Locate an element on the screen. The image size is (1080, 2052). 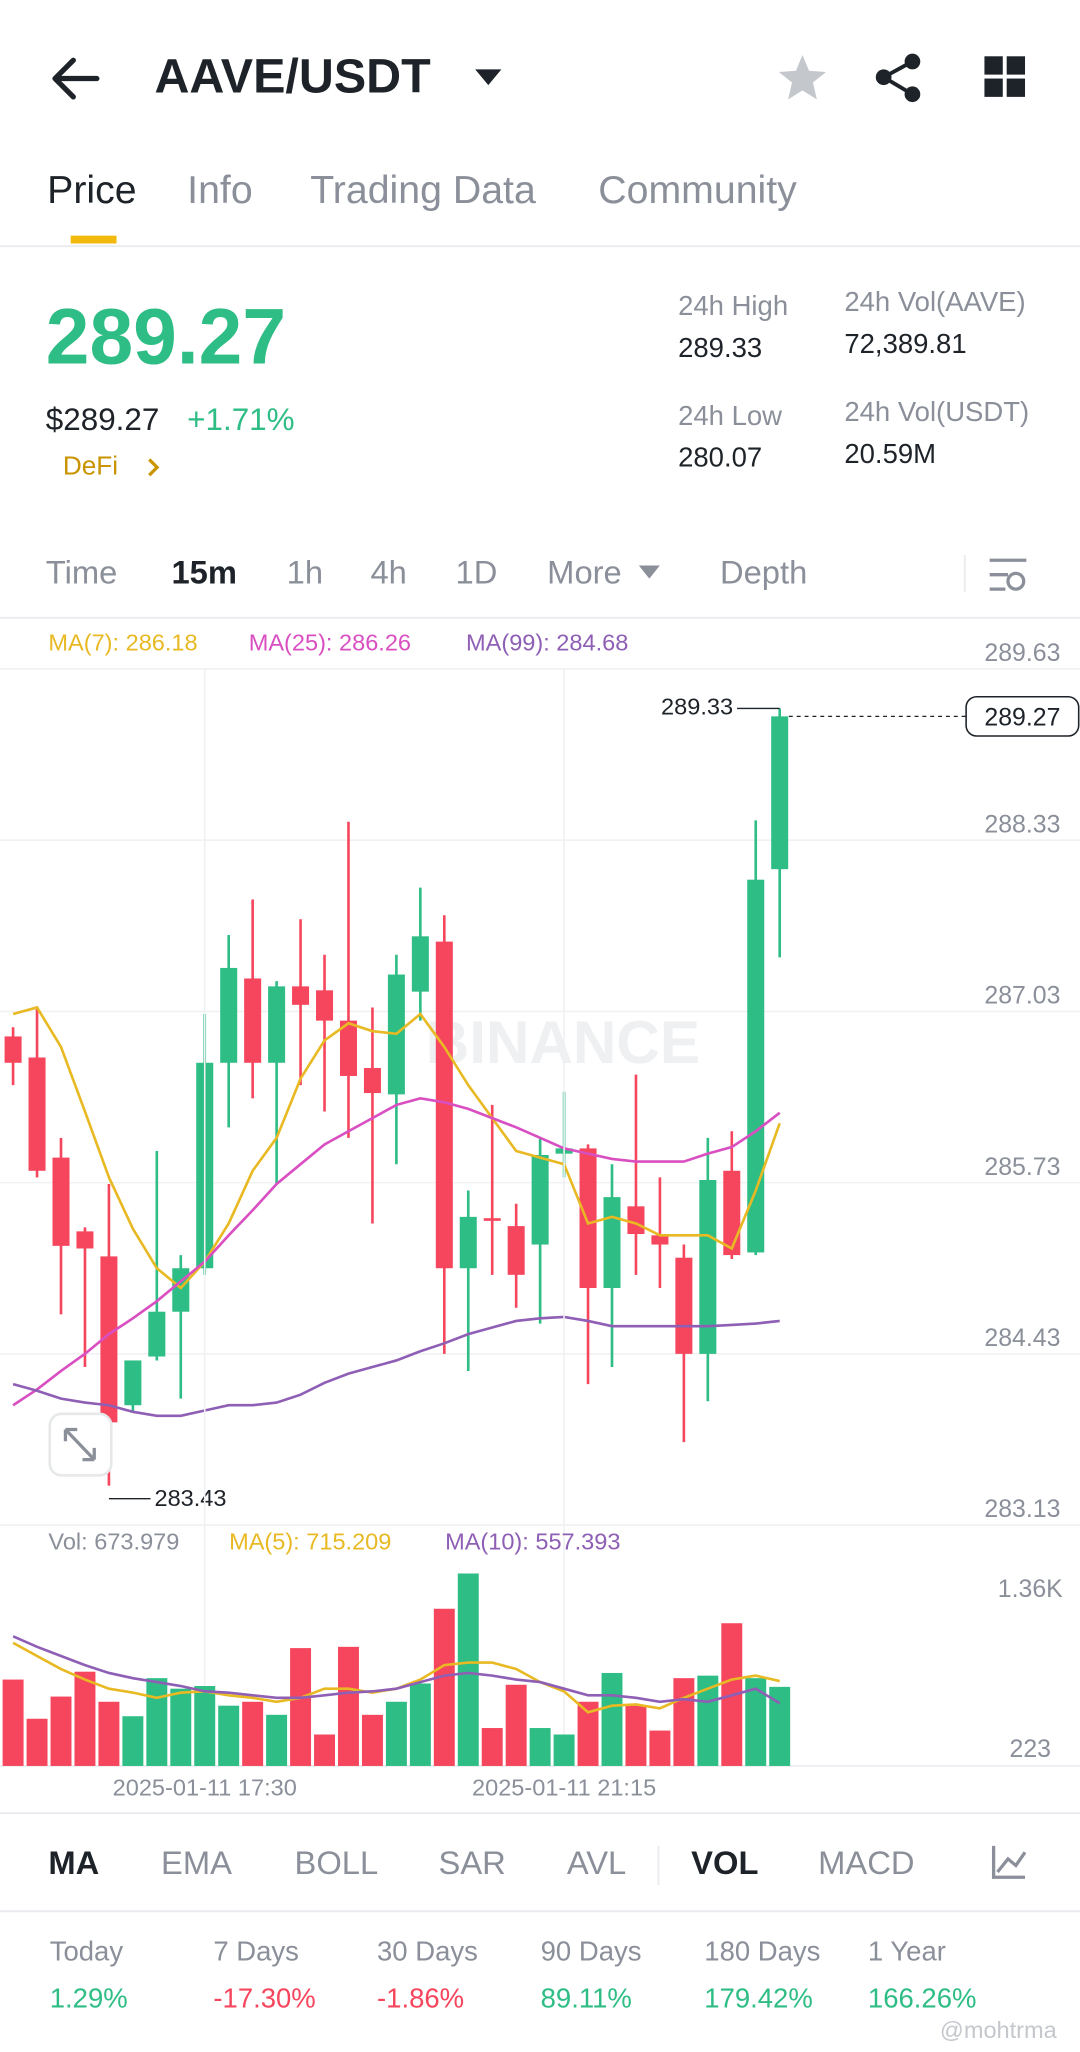
y-tick-label: 287.03 is located at coordinates (1022, 996).